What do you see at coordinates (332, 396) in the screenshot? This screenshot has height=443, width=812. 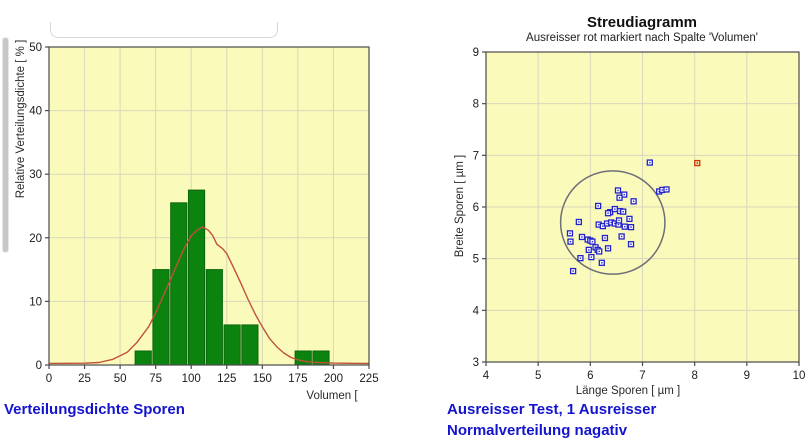 I see `histogram-x-axis-label: Volumen [` at bounding box center [332, 396].